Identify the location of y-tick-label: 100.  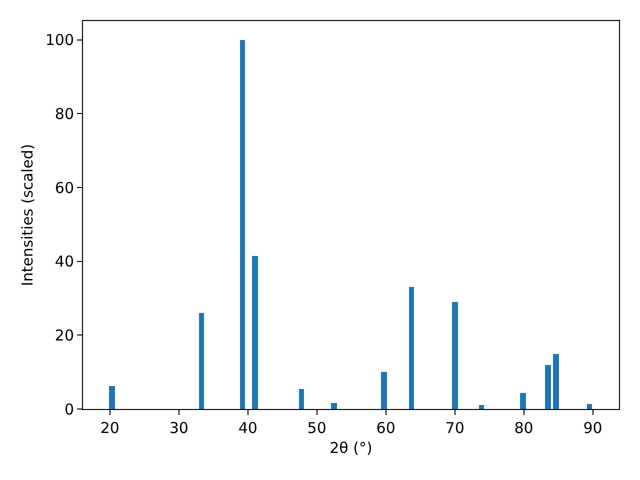
(59, 40).